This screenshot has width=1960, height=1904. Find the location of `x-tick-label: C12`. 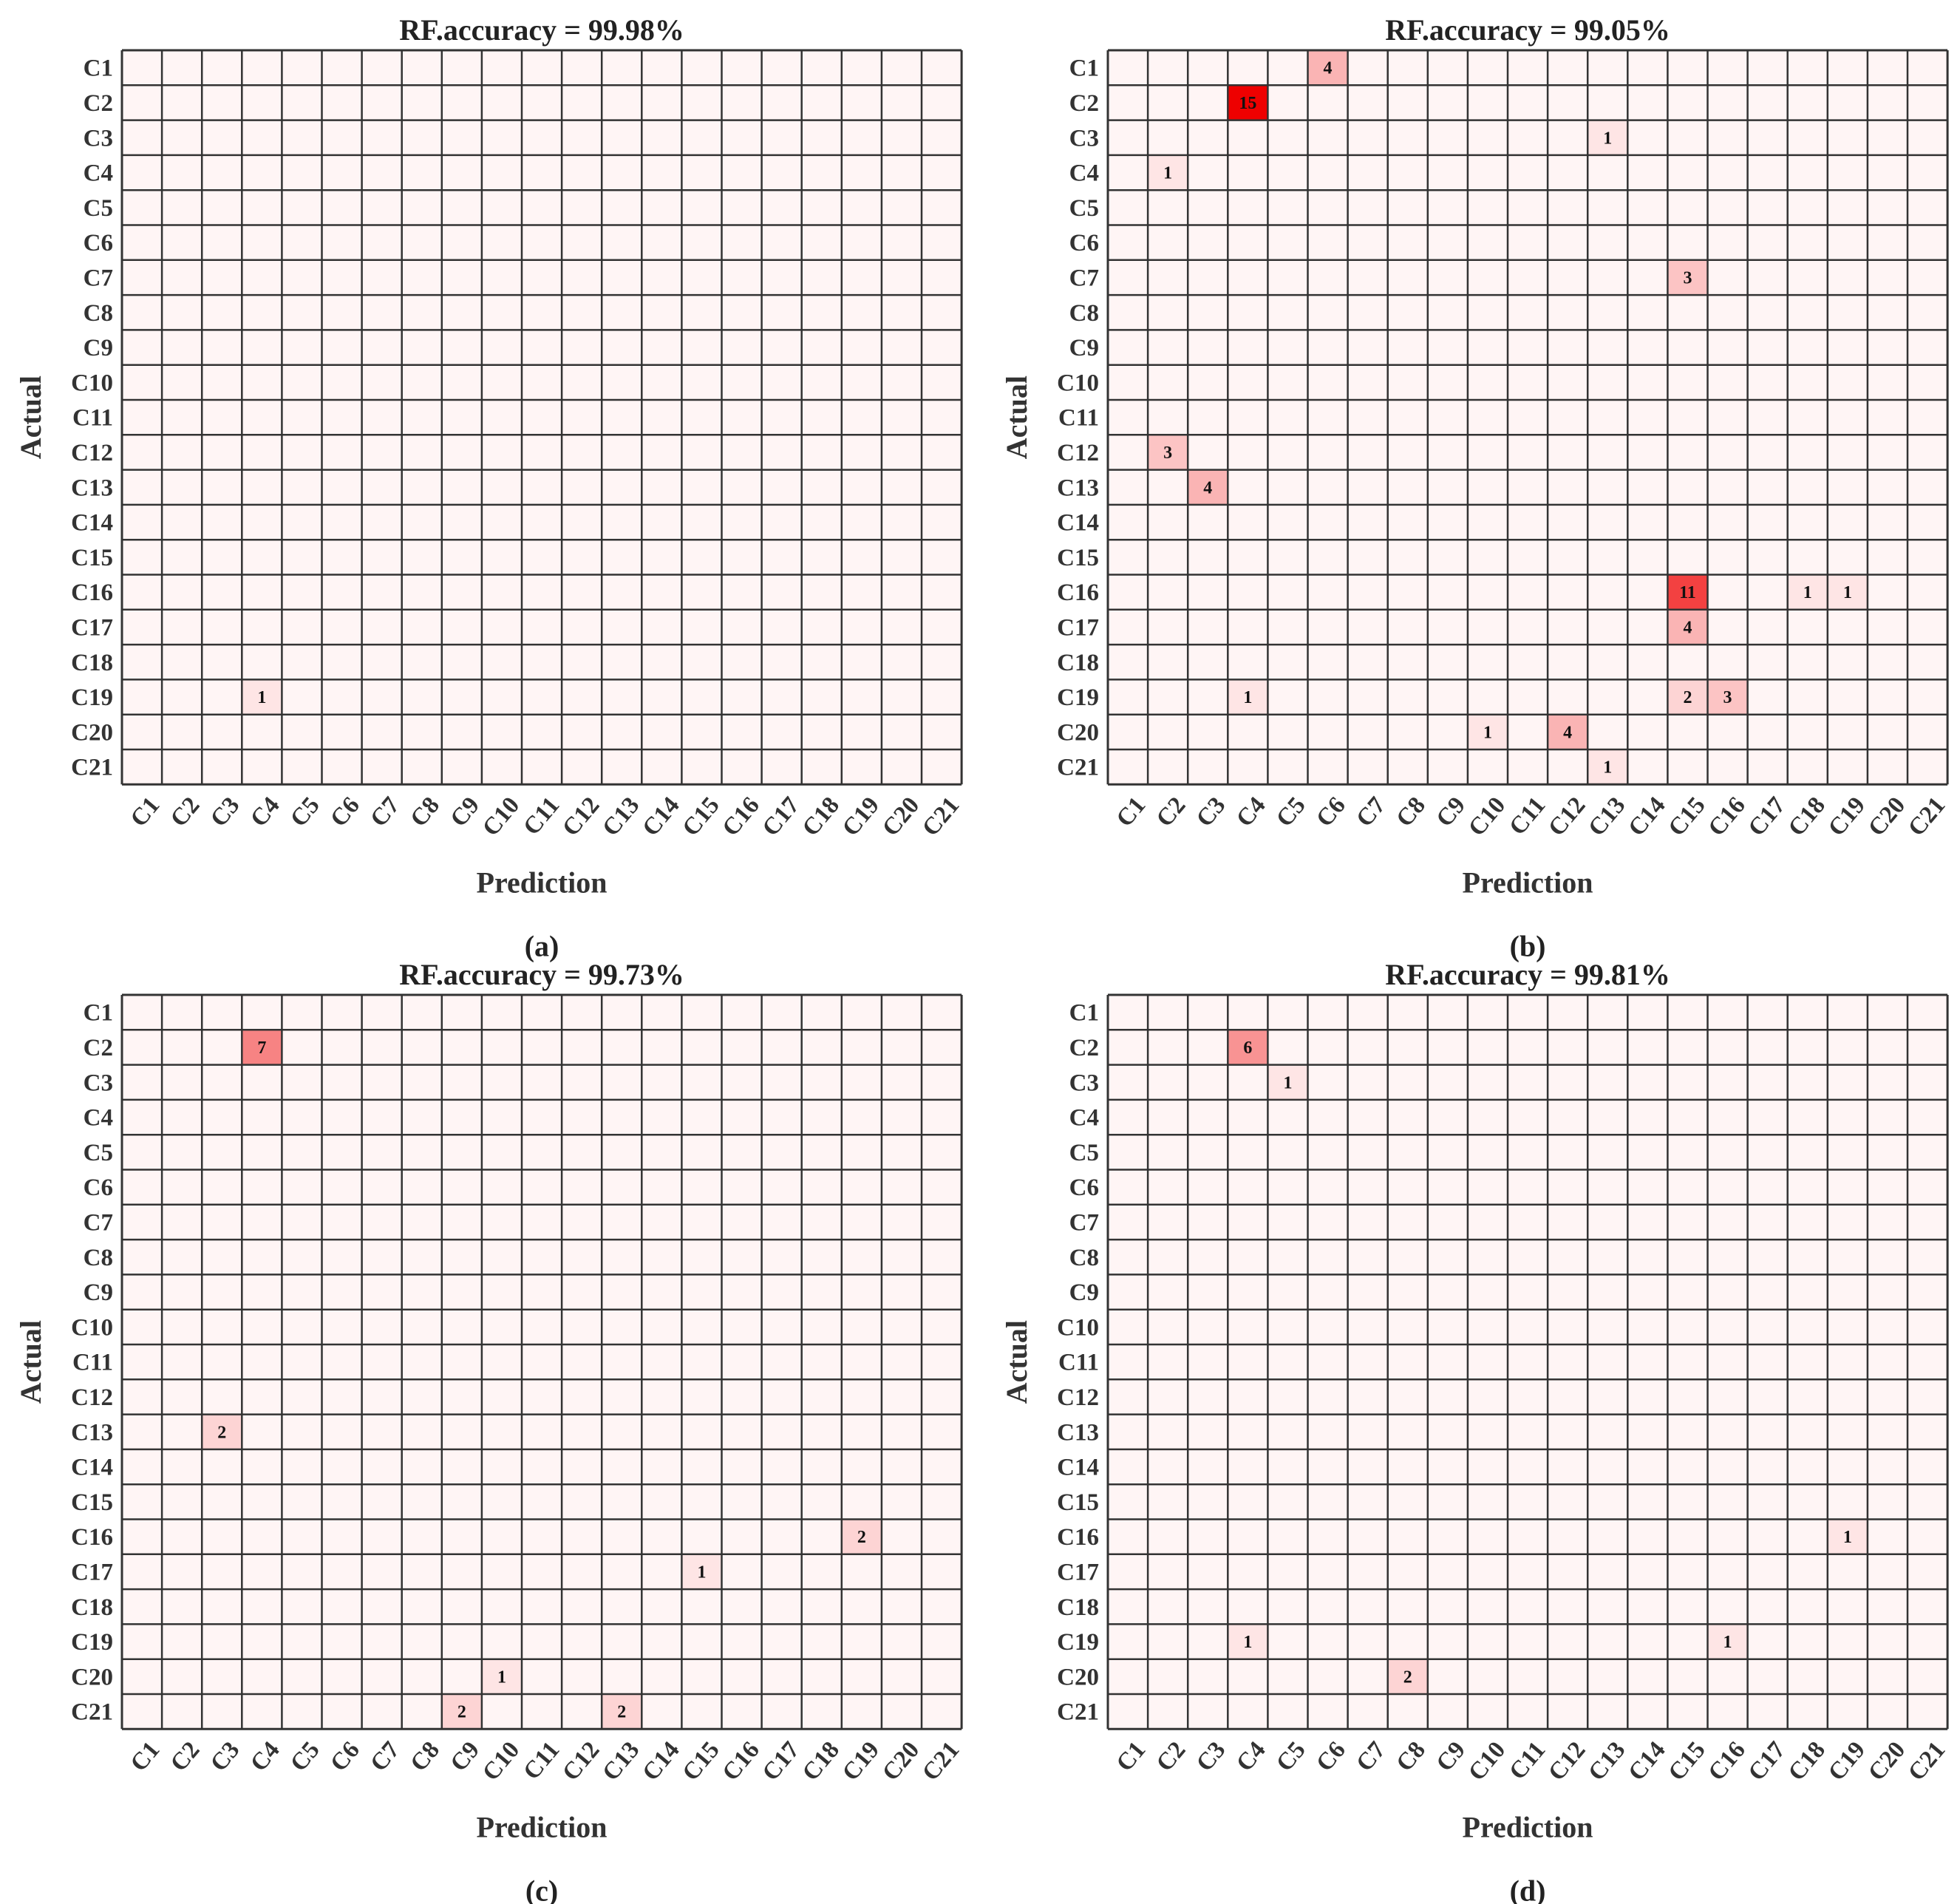

x-tick-label: C12 is located at coordinates (581, 1761).